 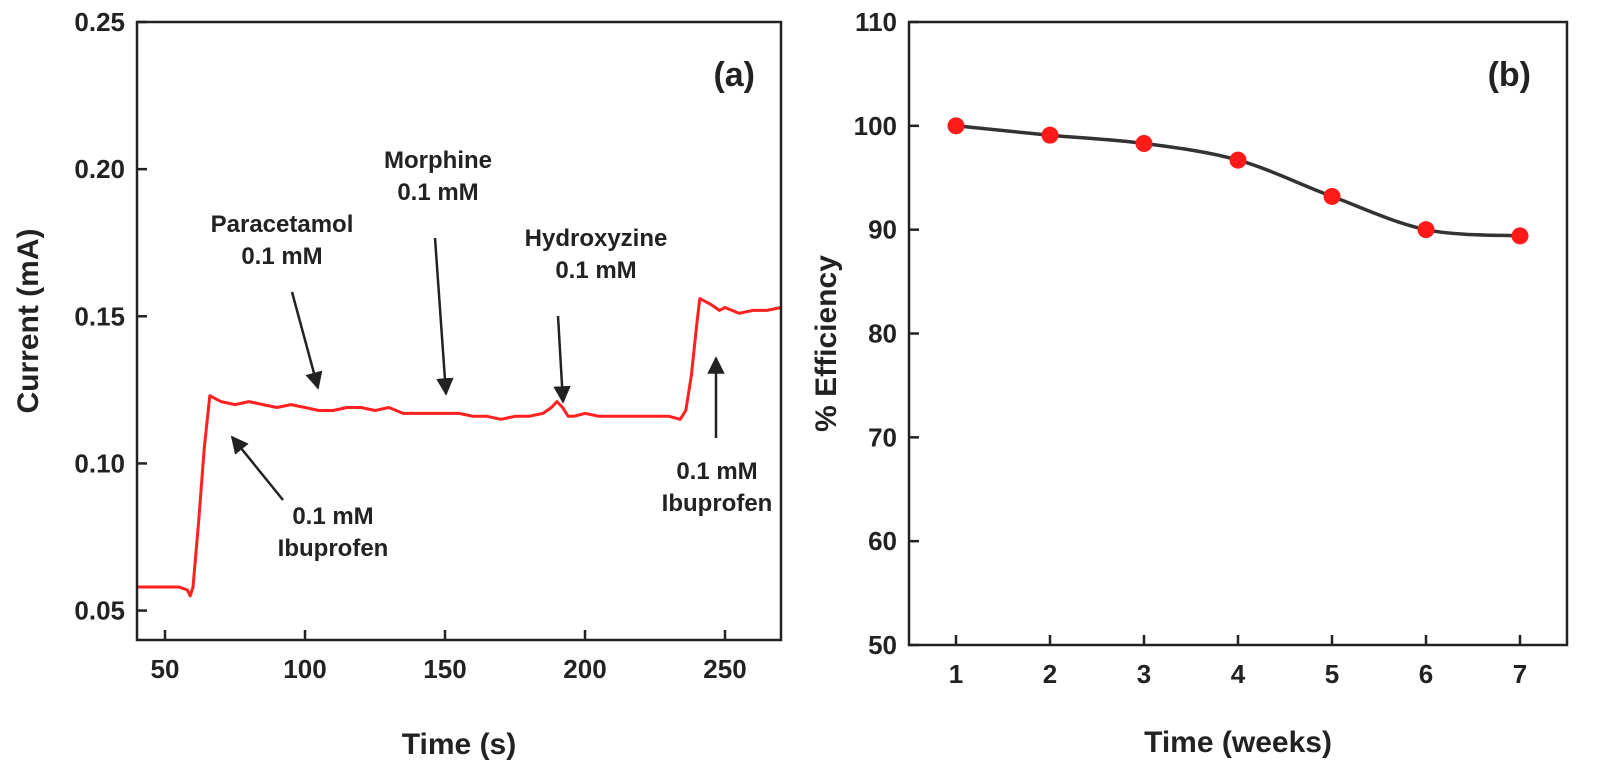 I want to click on y-tick-label: 90, so click(x=882, y=230).